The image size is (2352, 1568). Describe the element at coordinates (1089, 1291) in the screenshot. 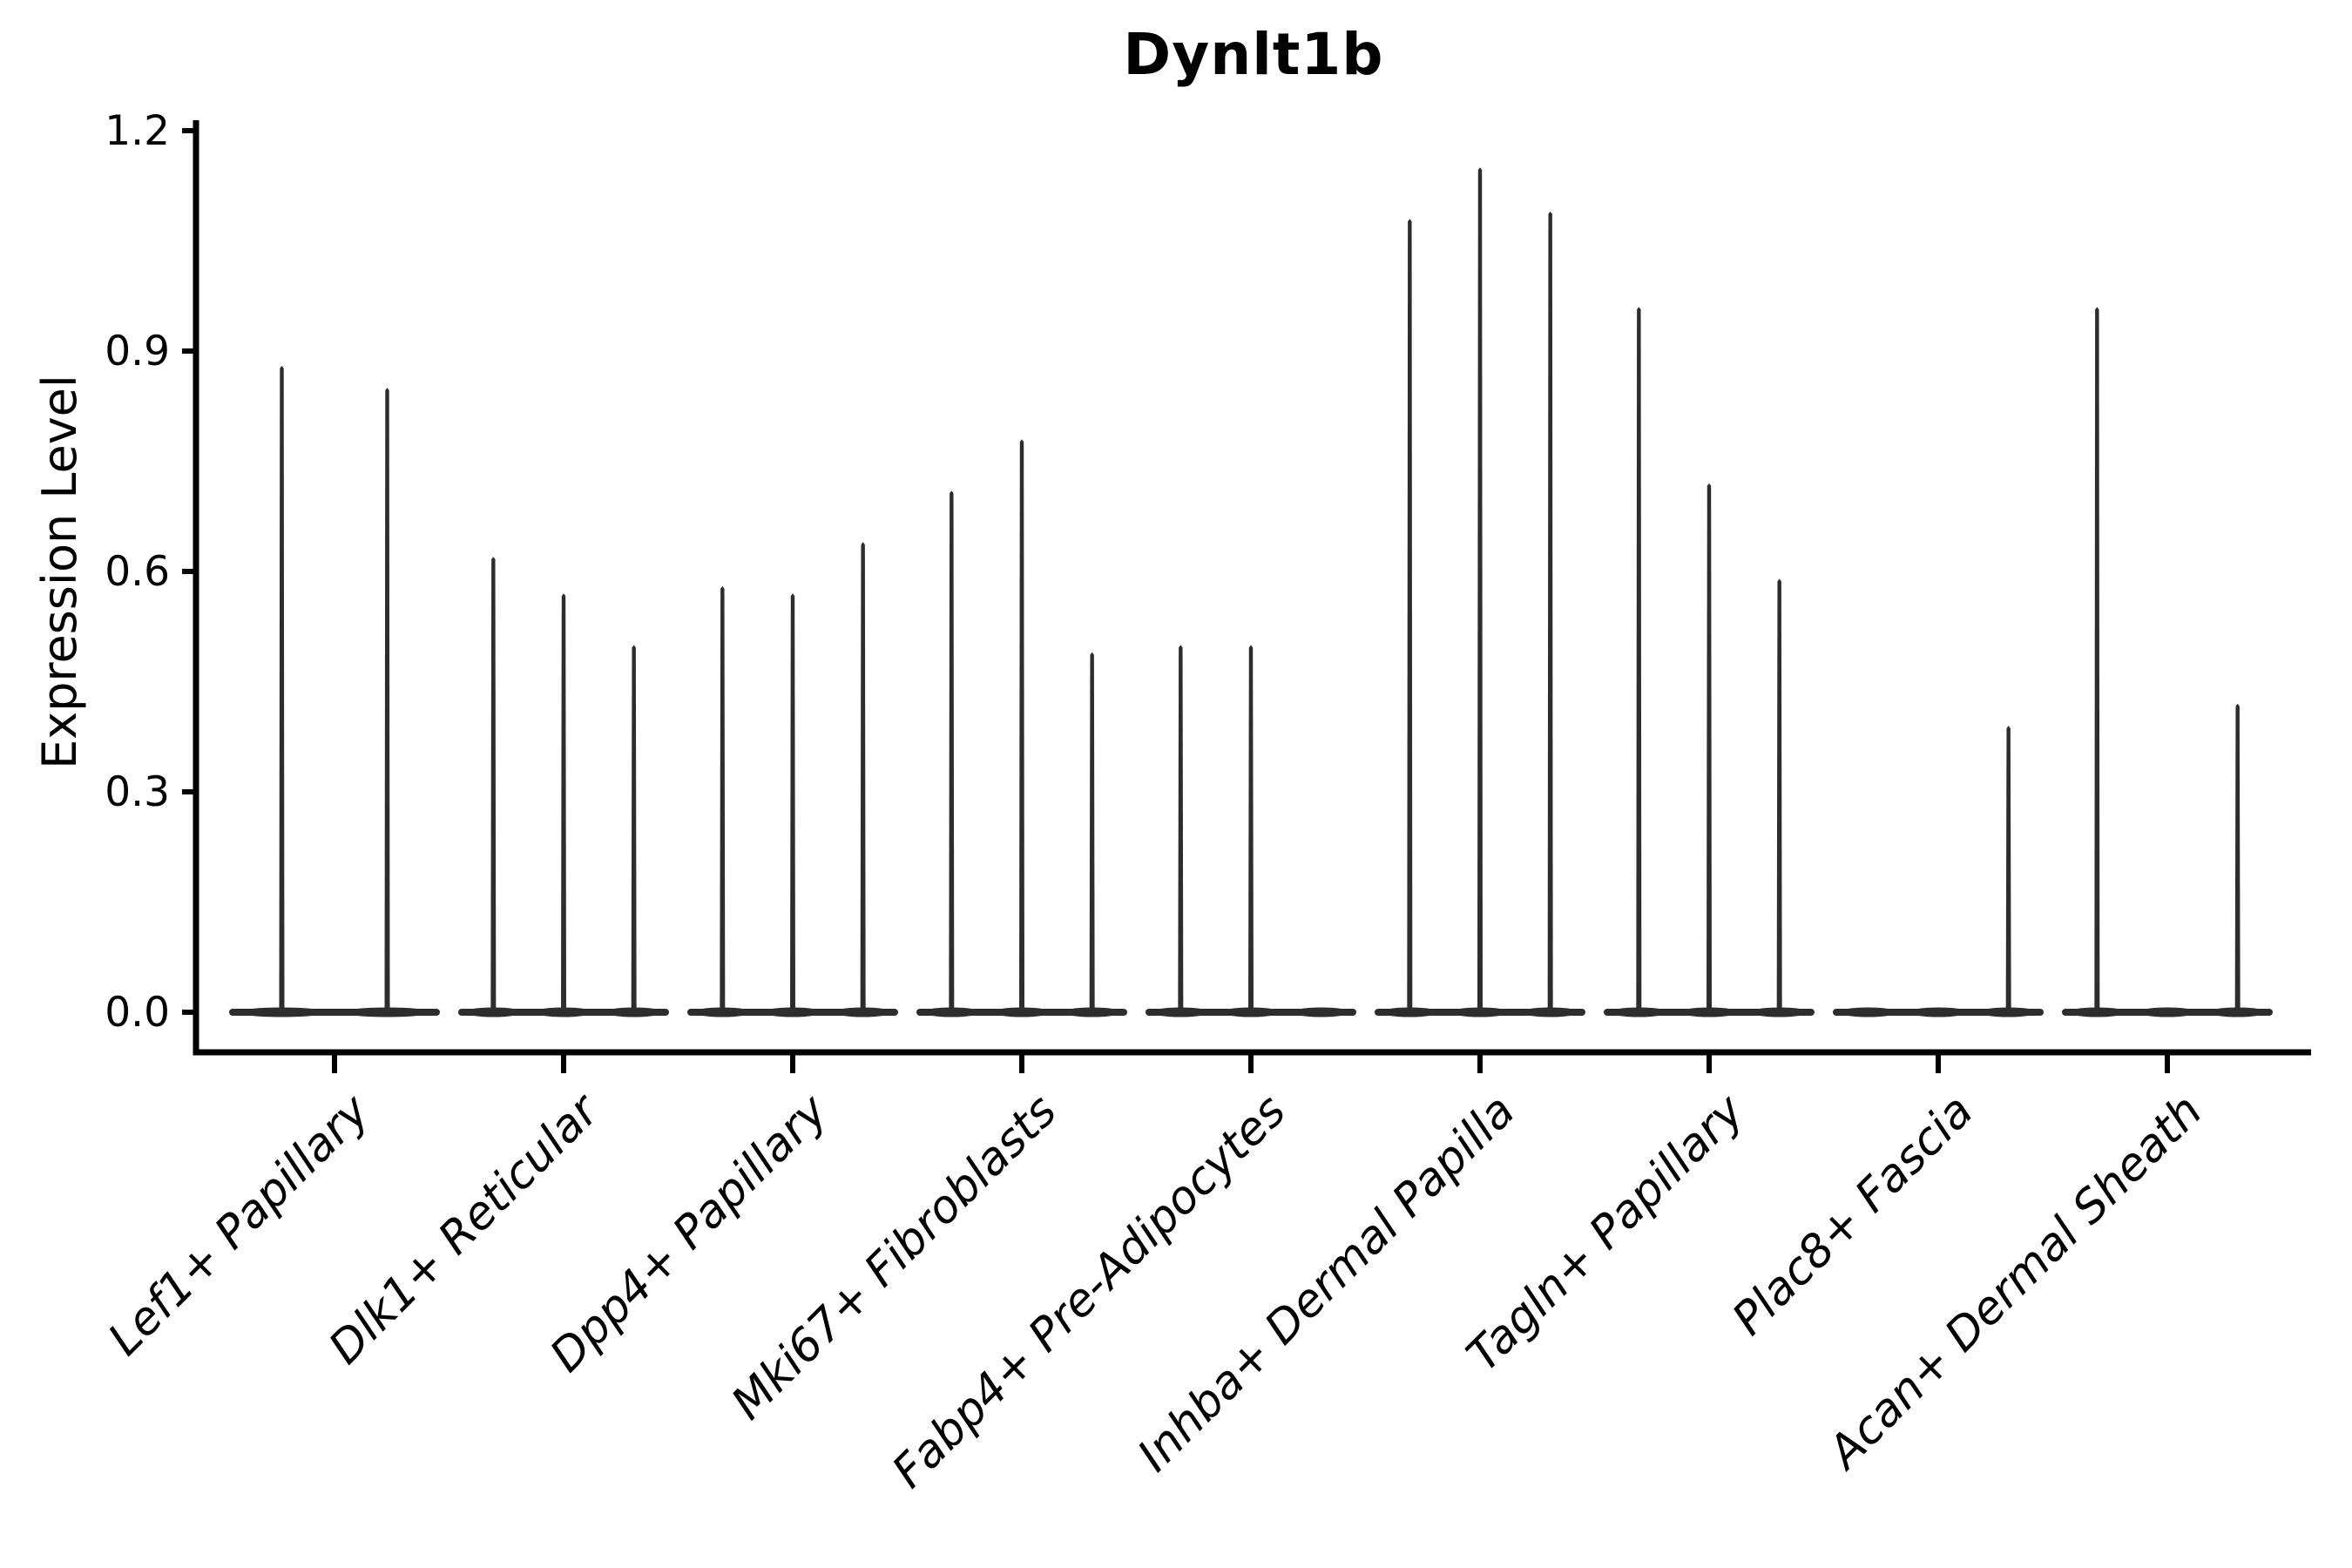

I see `x-tick-label: Fabp4+ Pre-Adipocytes` at that location.